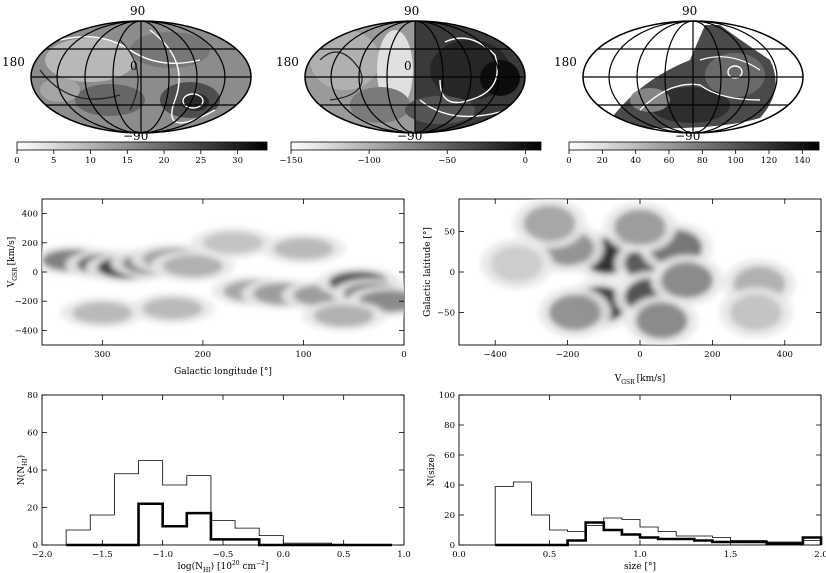  I want to click on colorbar-tick-label: 100, so click(736, 161).